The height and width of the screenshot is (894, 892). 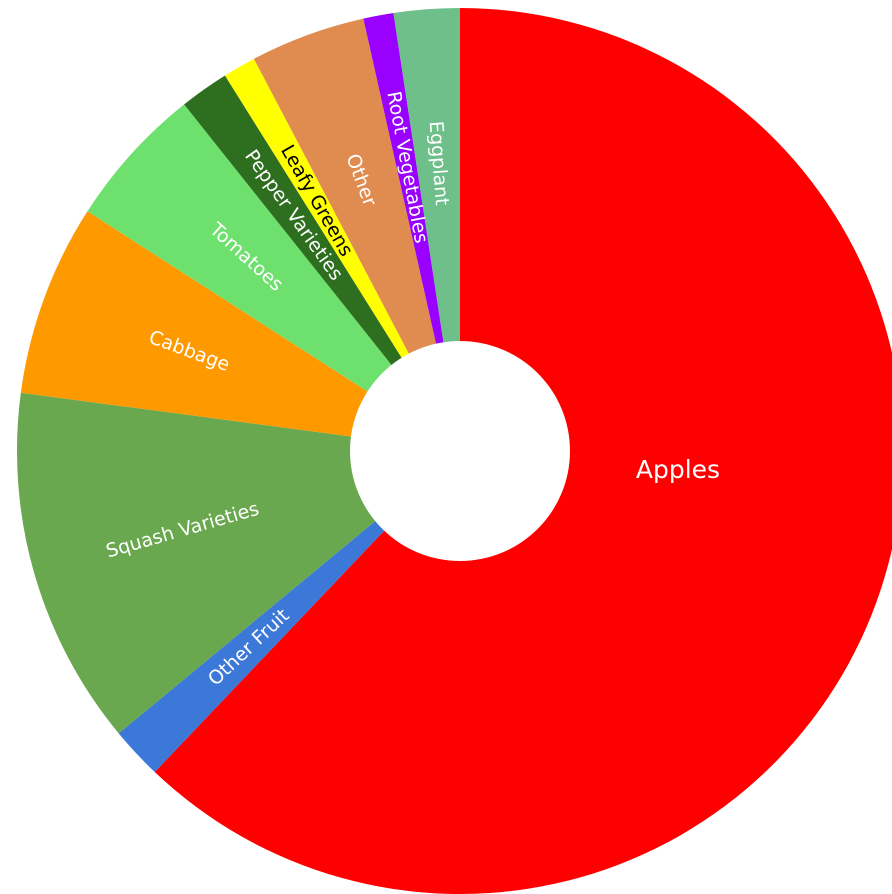 I want to click on slice-other-fruit, so click(x=289, y=612).